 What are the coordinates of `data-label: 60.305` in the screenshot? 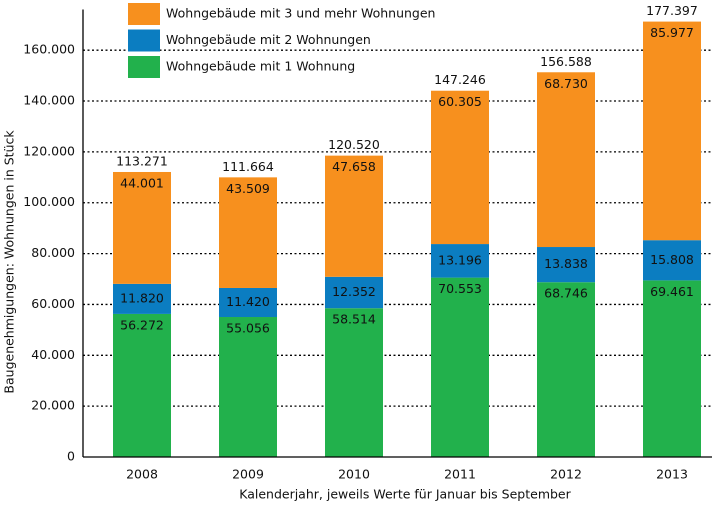 It's located at (460, 101).